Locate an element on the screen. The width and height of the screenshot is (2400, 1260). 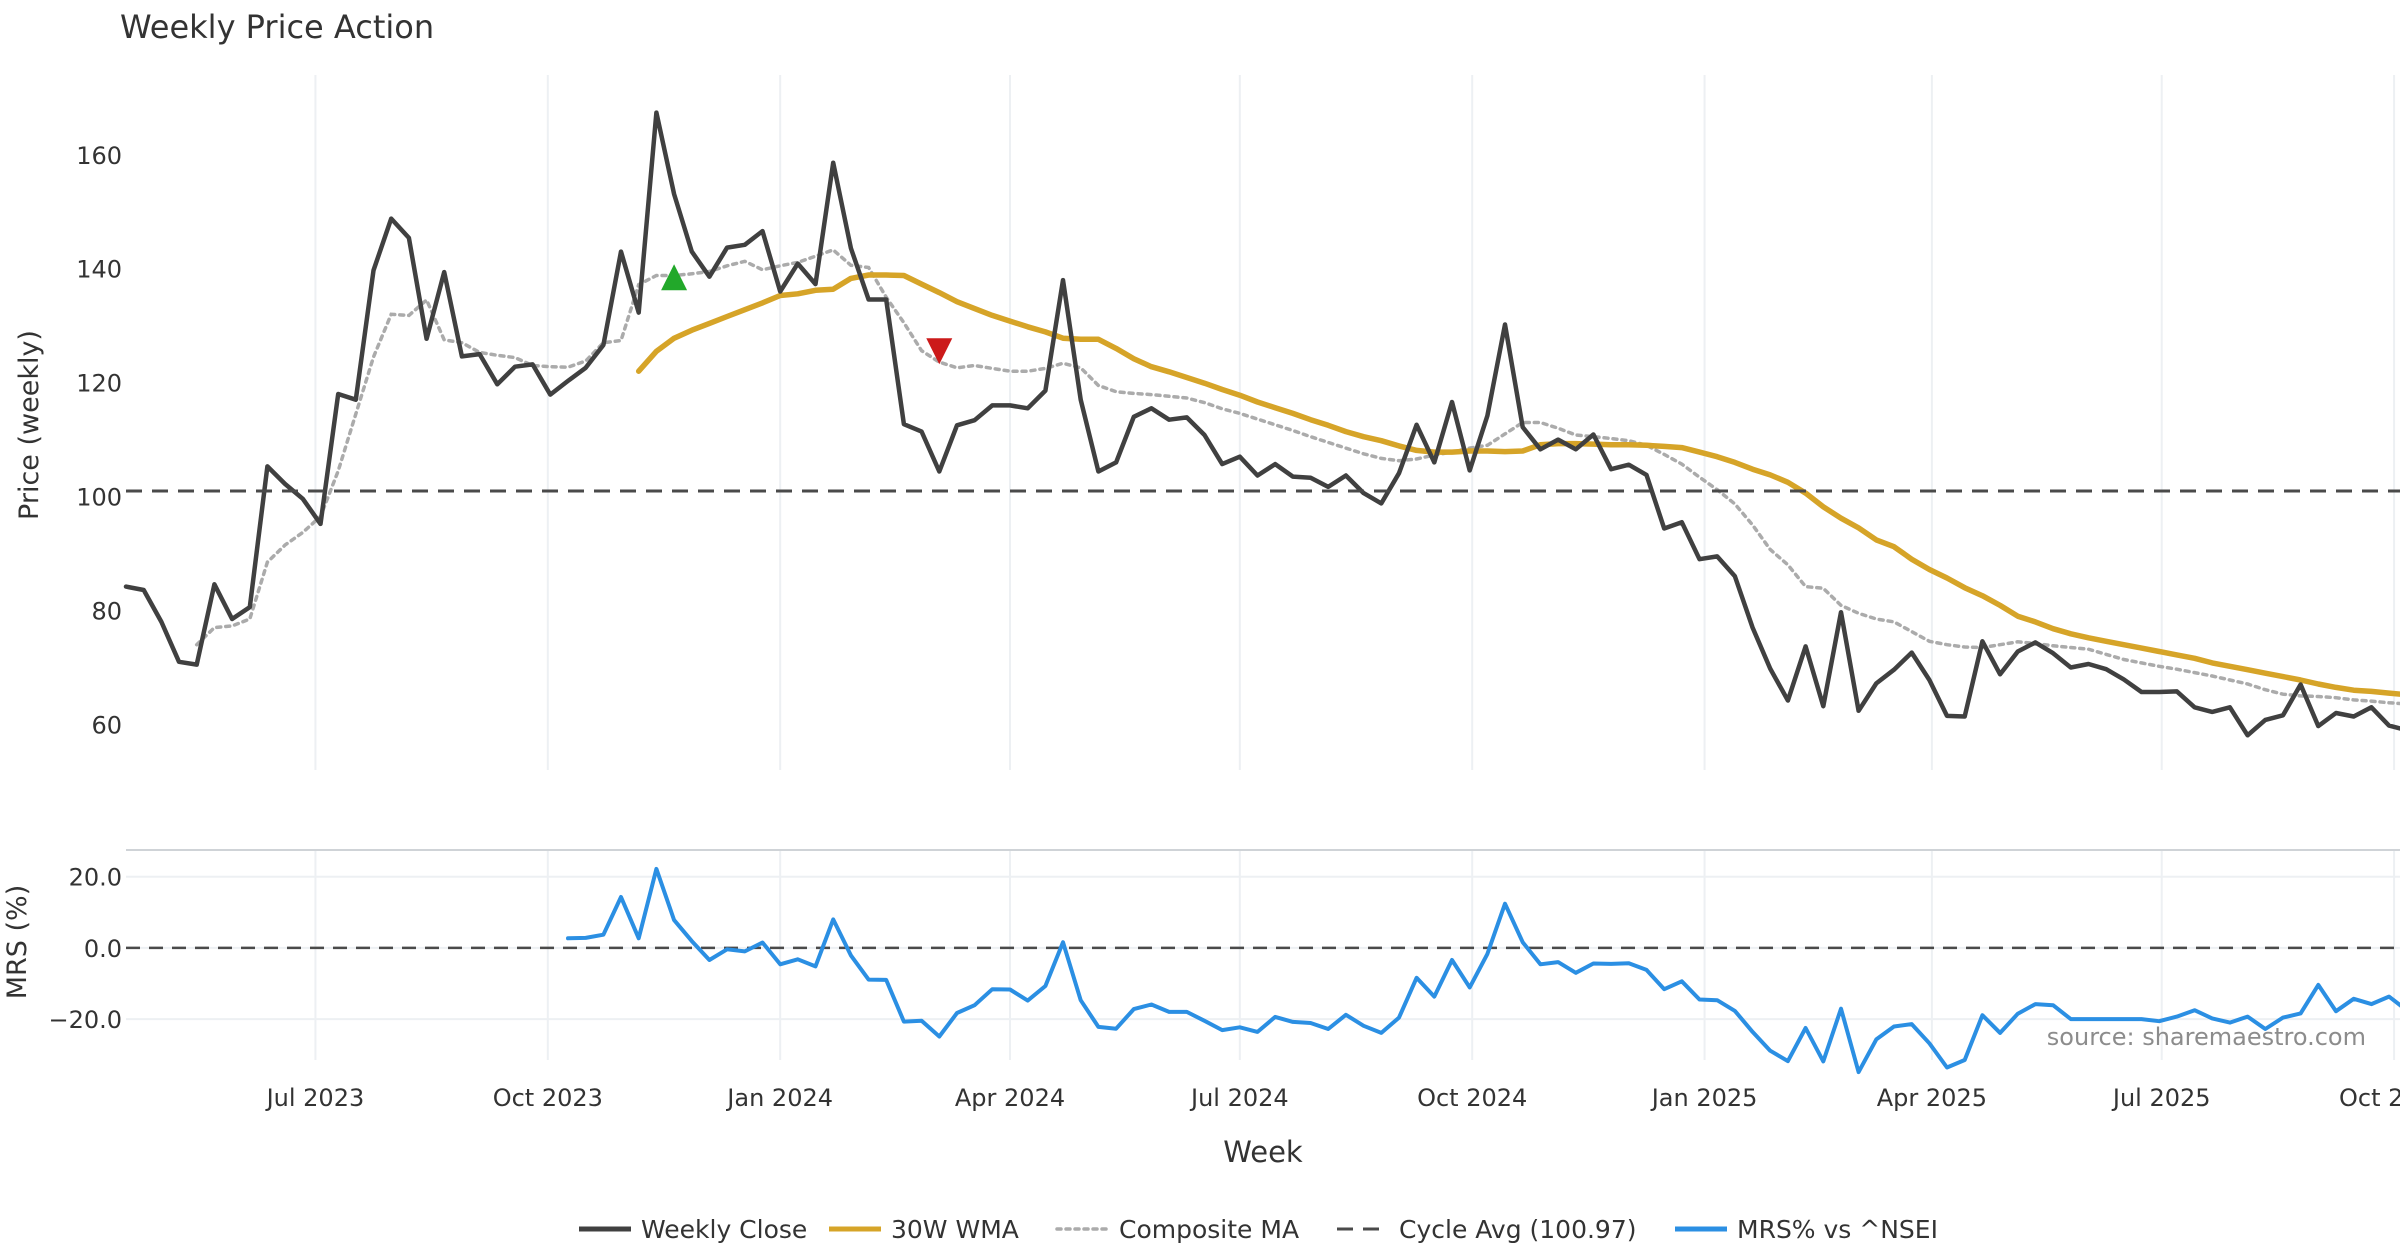
price-y-tick-label: 120 is located at coordinates (99, 384).